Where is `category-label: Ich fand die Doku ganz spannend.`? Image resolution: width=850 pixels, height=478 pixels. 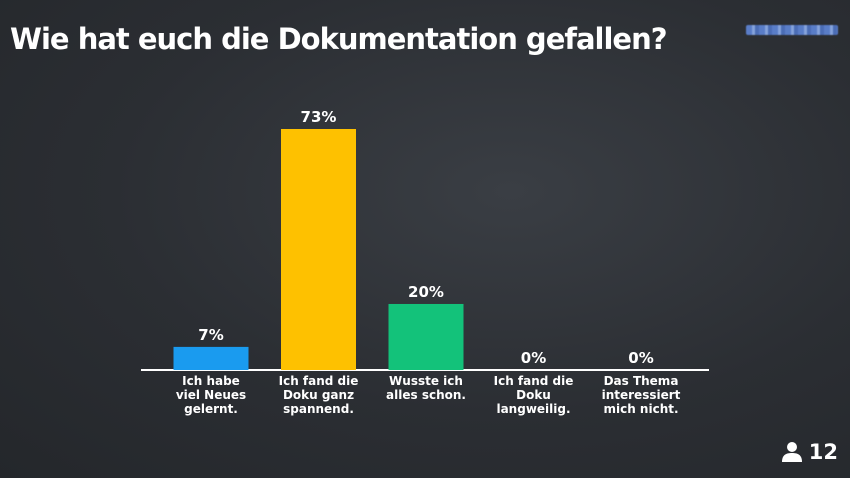 category-label: Ich fand die Doku ganz spannend. is located at coordinates (319, 395).